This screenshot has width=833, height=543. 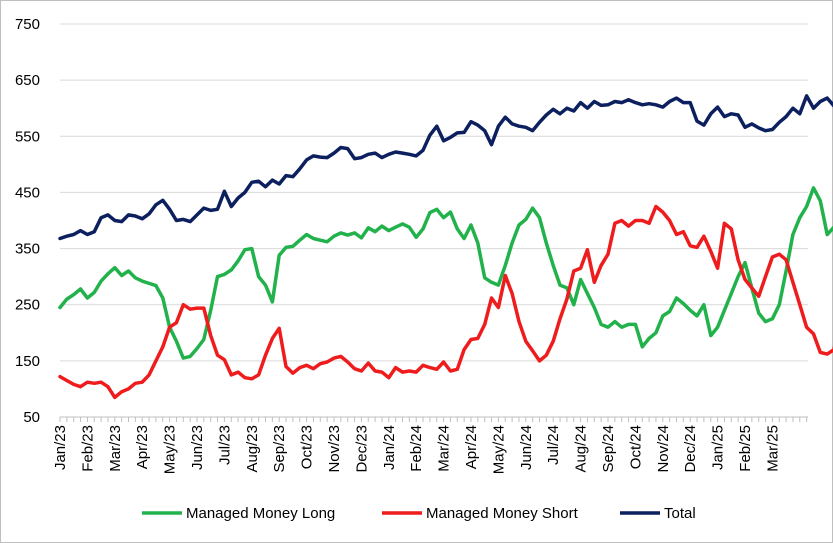 I want to click on y-tick-label: 450, so click(x=27, y=192).